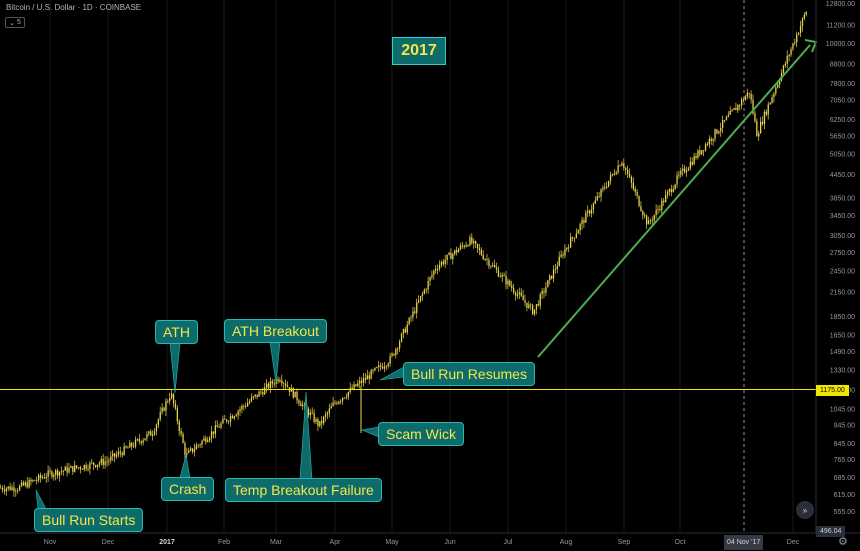 The image size is (860, 551). Describe the element at coordinates (566, 542) in the screenshot. I see `x-tick-label-9: Aug` at that location.